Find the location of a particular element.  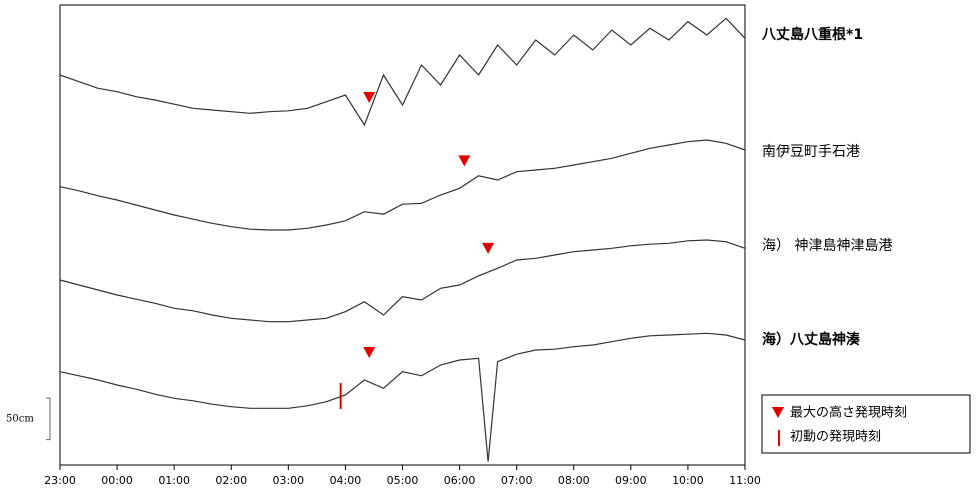

x-tick-label: 05:00 is located at coordinates (403, 480).